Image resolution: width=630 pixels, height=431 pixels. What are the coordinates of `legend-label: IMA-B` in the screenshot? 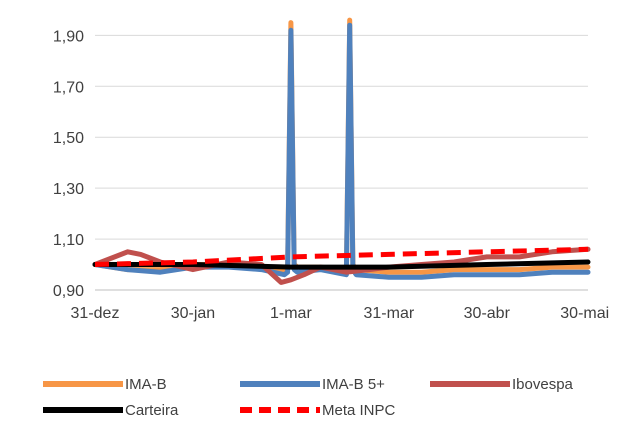 It's located at (146, 384).